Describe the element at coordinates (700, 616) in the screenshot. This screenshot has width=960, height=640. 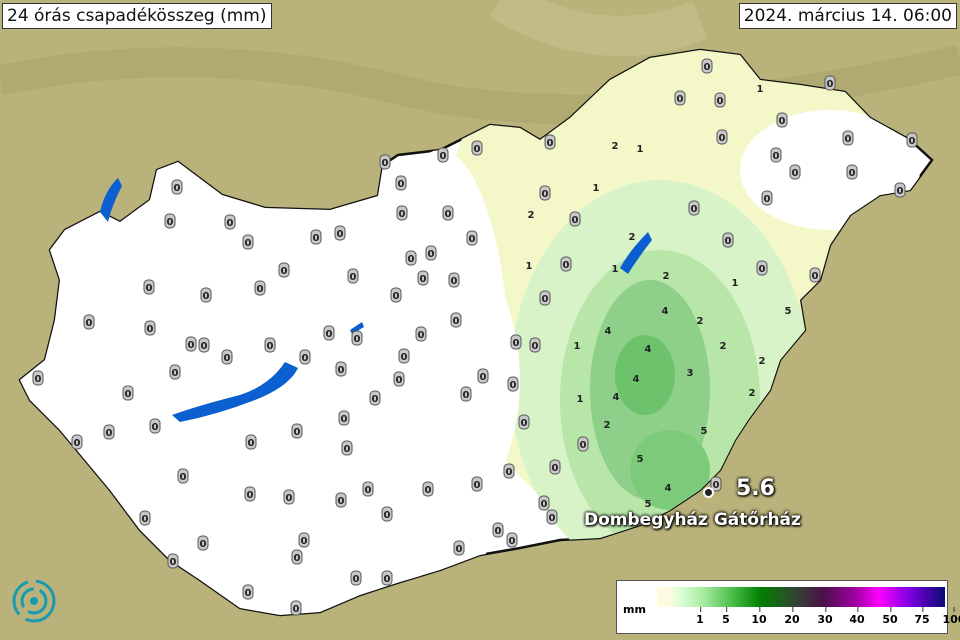
I see `legend-tick: 1` at that location.